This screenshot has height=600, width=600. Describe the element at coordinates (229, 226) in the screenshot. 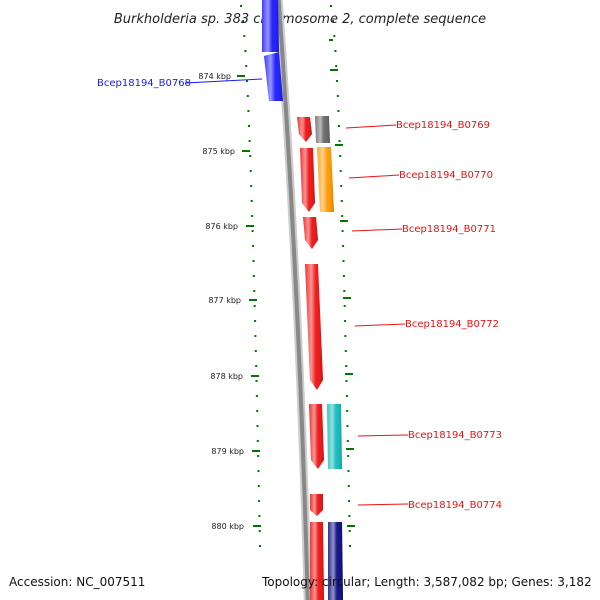

I see `tick-876: 876 kbp` at that location.